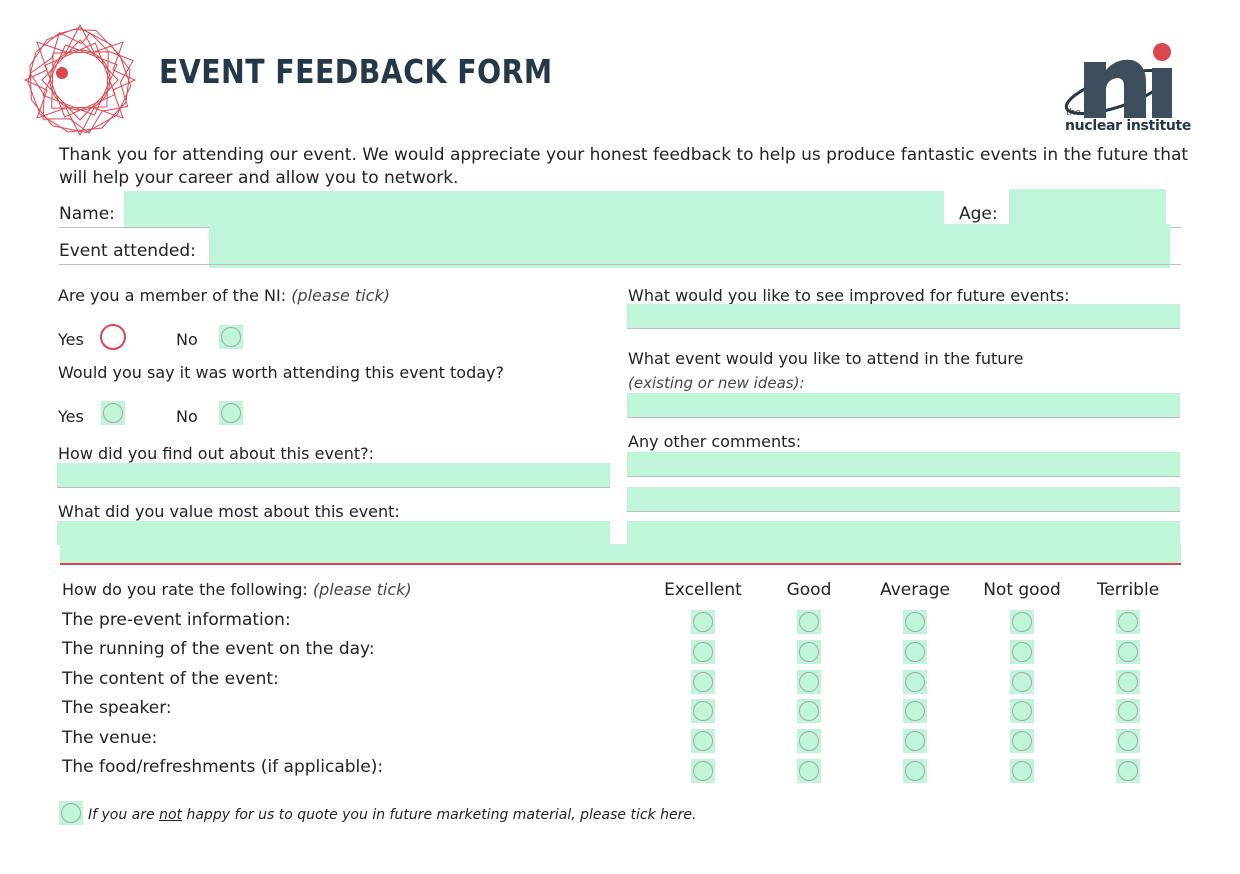 The width and height of the screenshot is (1240, 874). What do you see at coordinates (903, 405) in the screenshot?
I see `future-field` at bounding box center [903, 405].